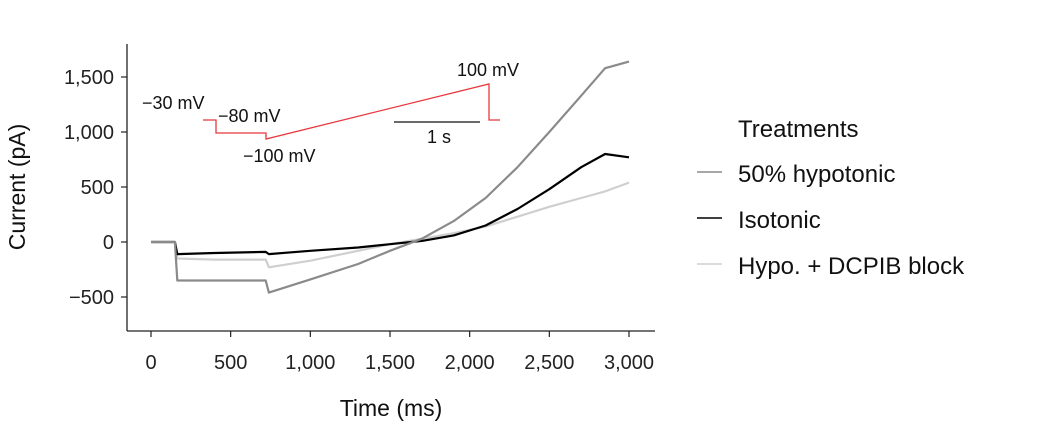  I want to click on y-tick-label: −500, so click(91, 298).